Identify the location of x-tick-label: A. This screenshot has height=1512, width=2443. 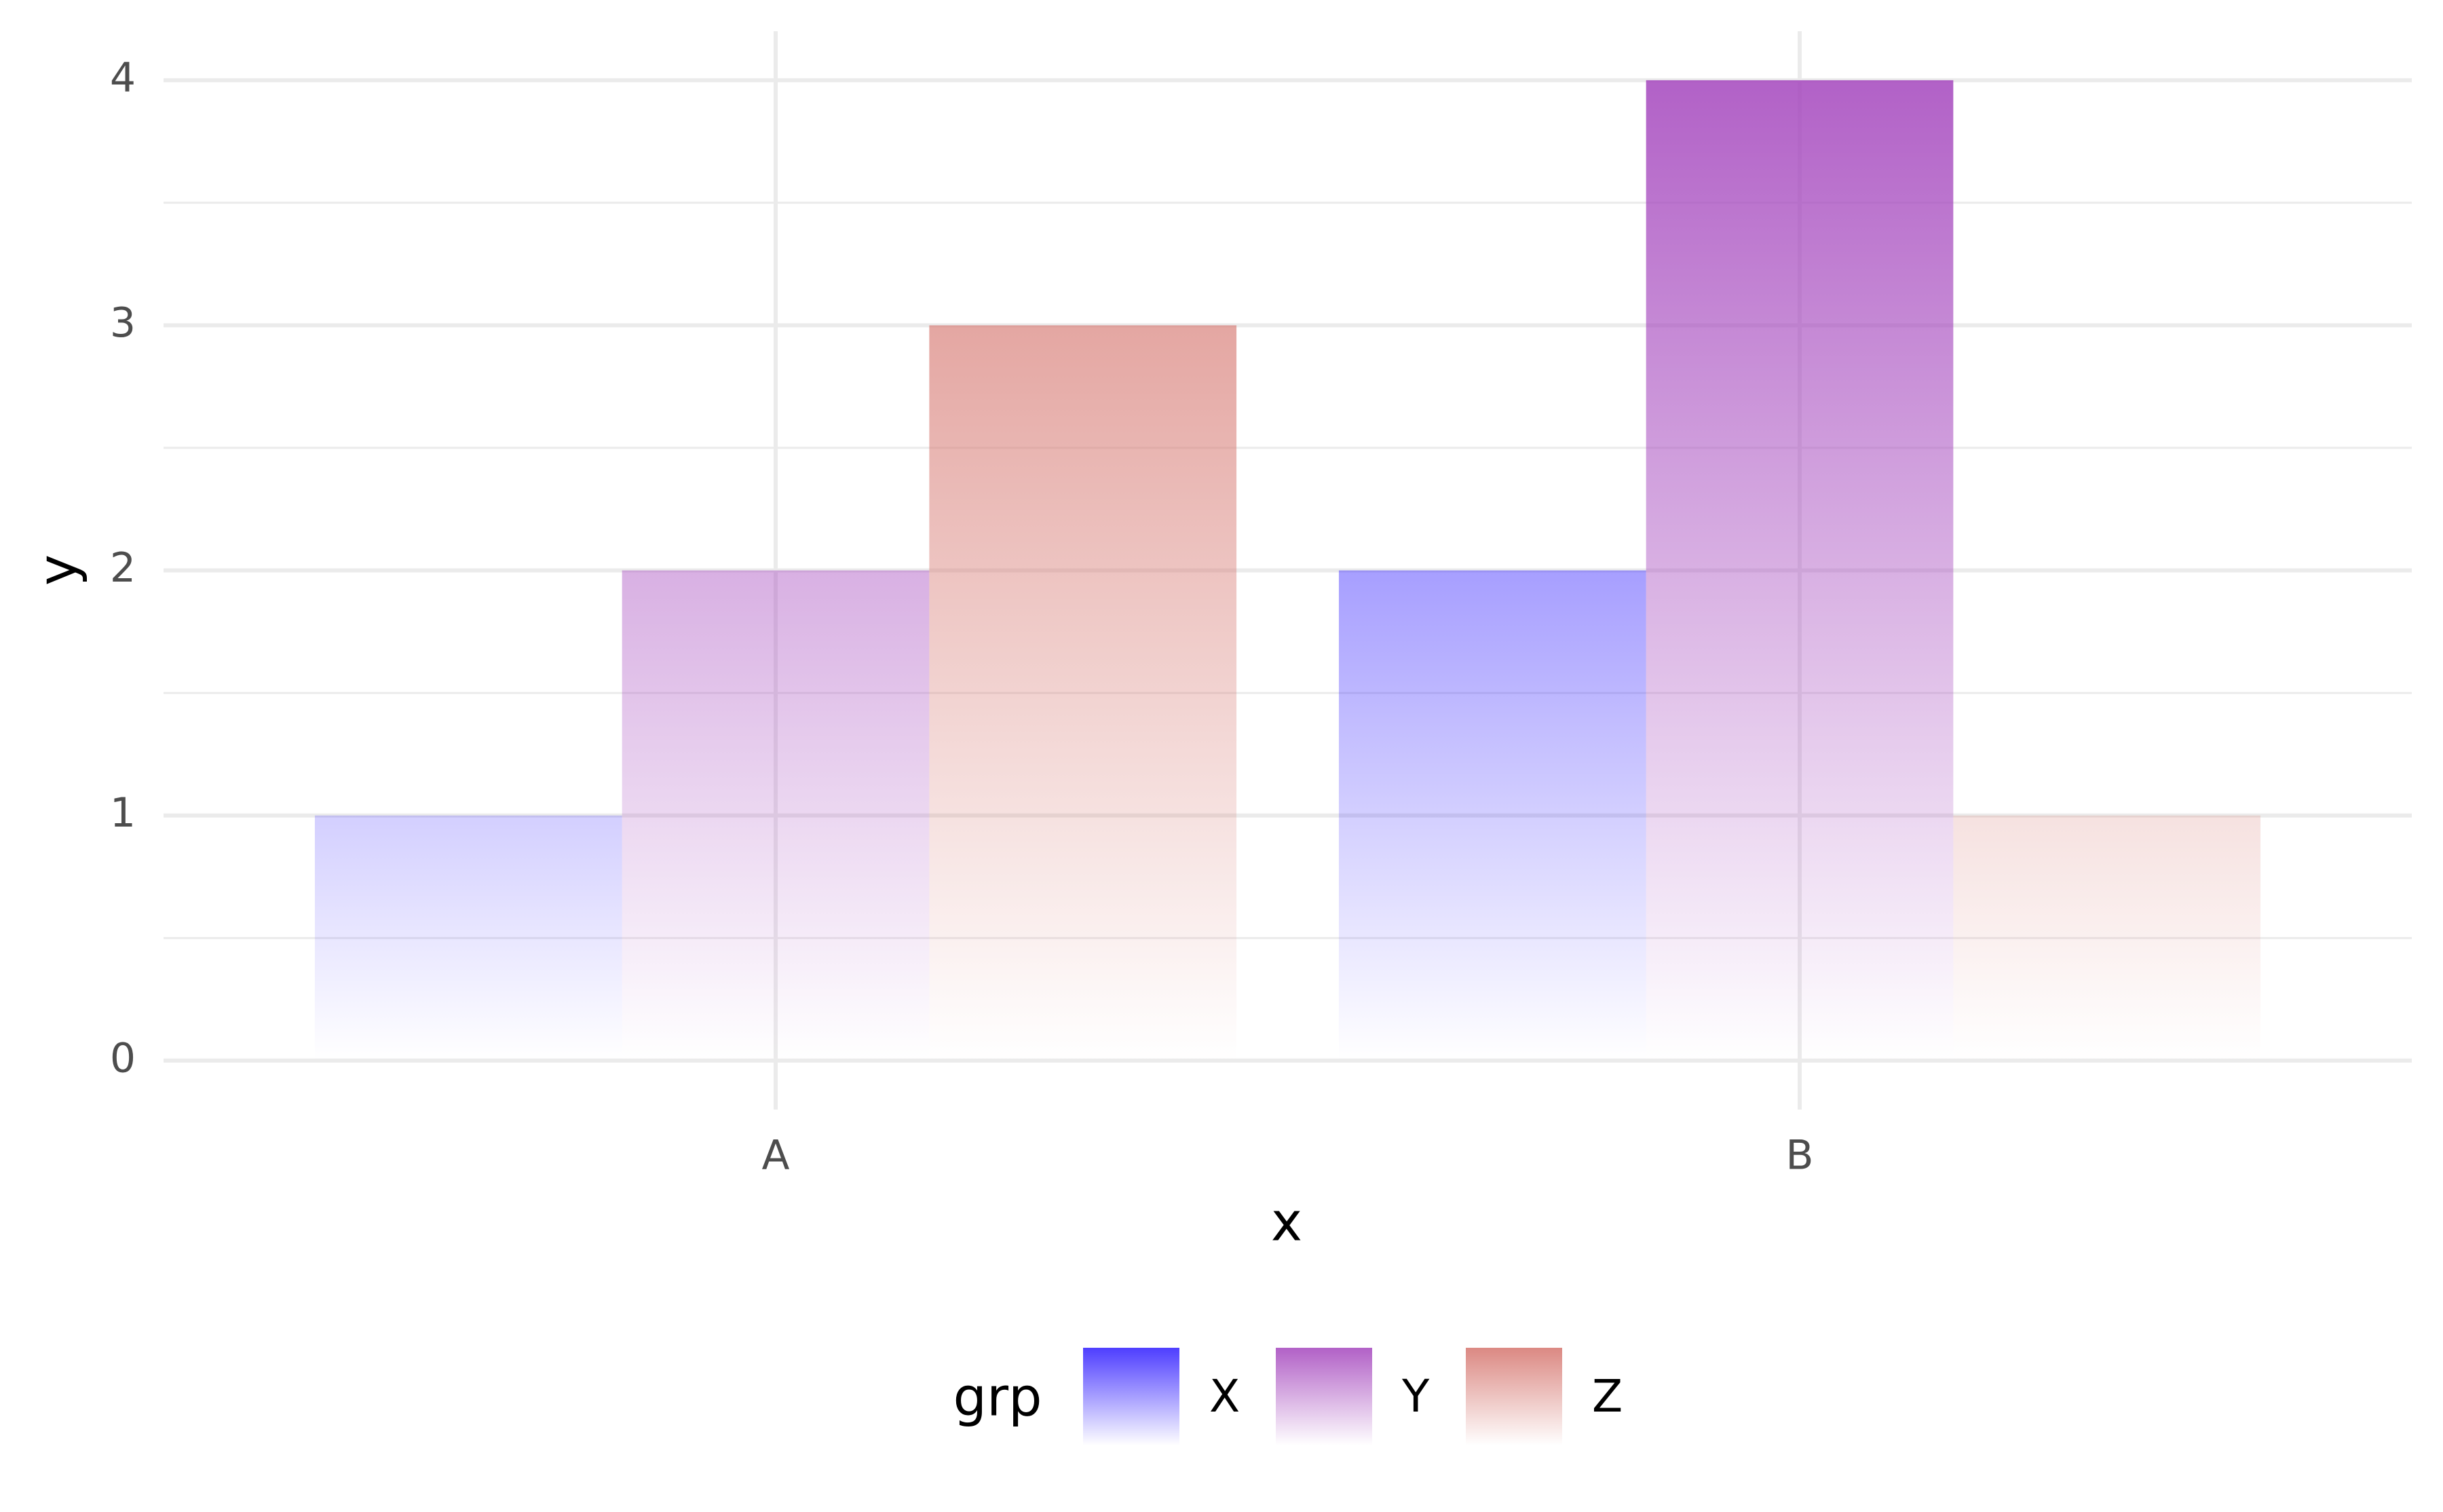
(775, 1155).